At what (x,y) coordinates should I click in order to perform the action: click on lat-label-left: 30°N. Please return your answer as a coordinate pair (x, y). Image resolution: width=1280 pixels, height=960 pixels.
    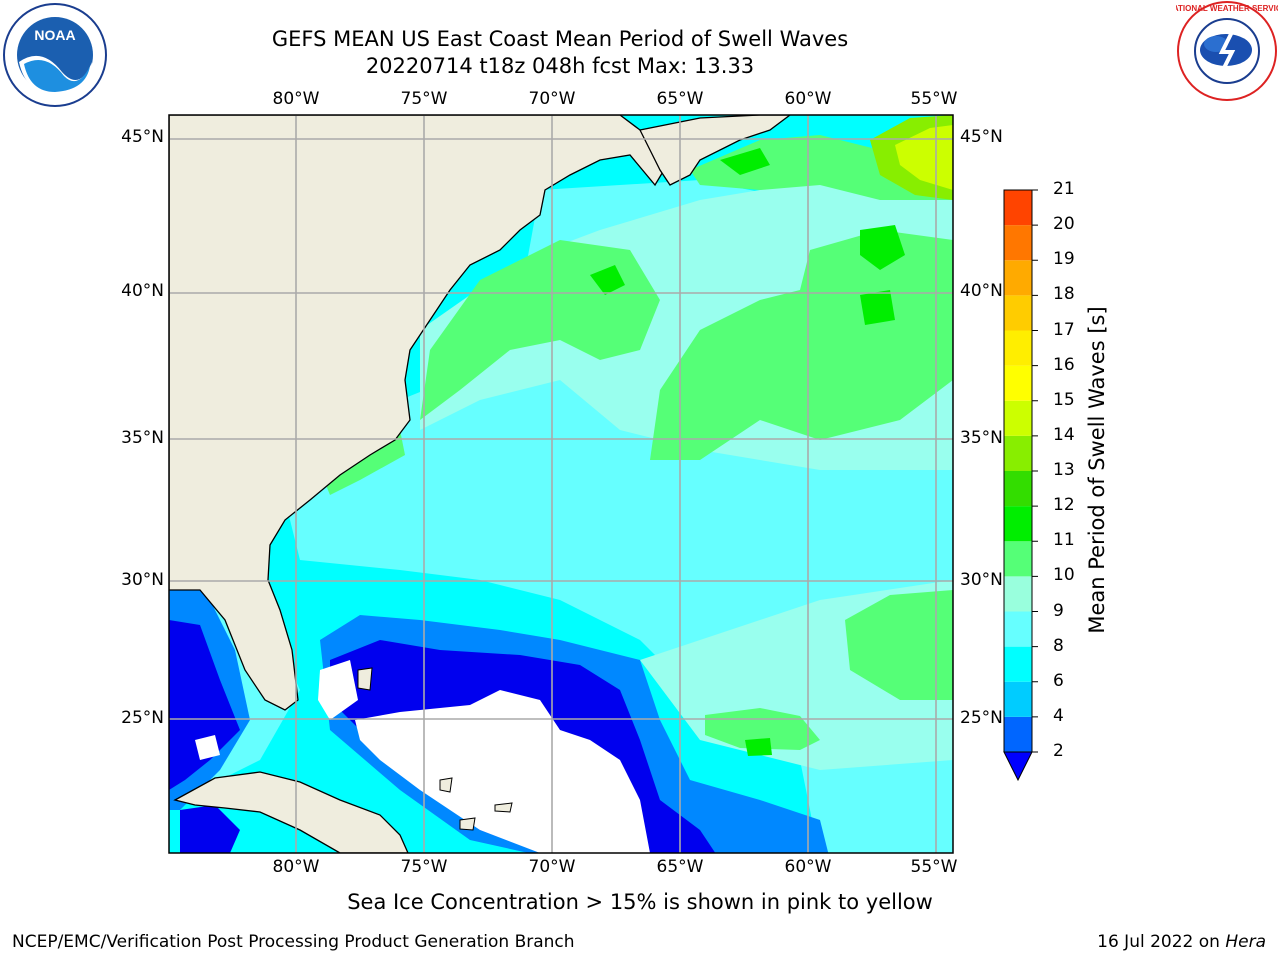
    Looking at the image, I should click on (142, 580).